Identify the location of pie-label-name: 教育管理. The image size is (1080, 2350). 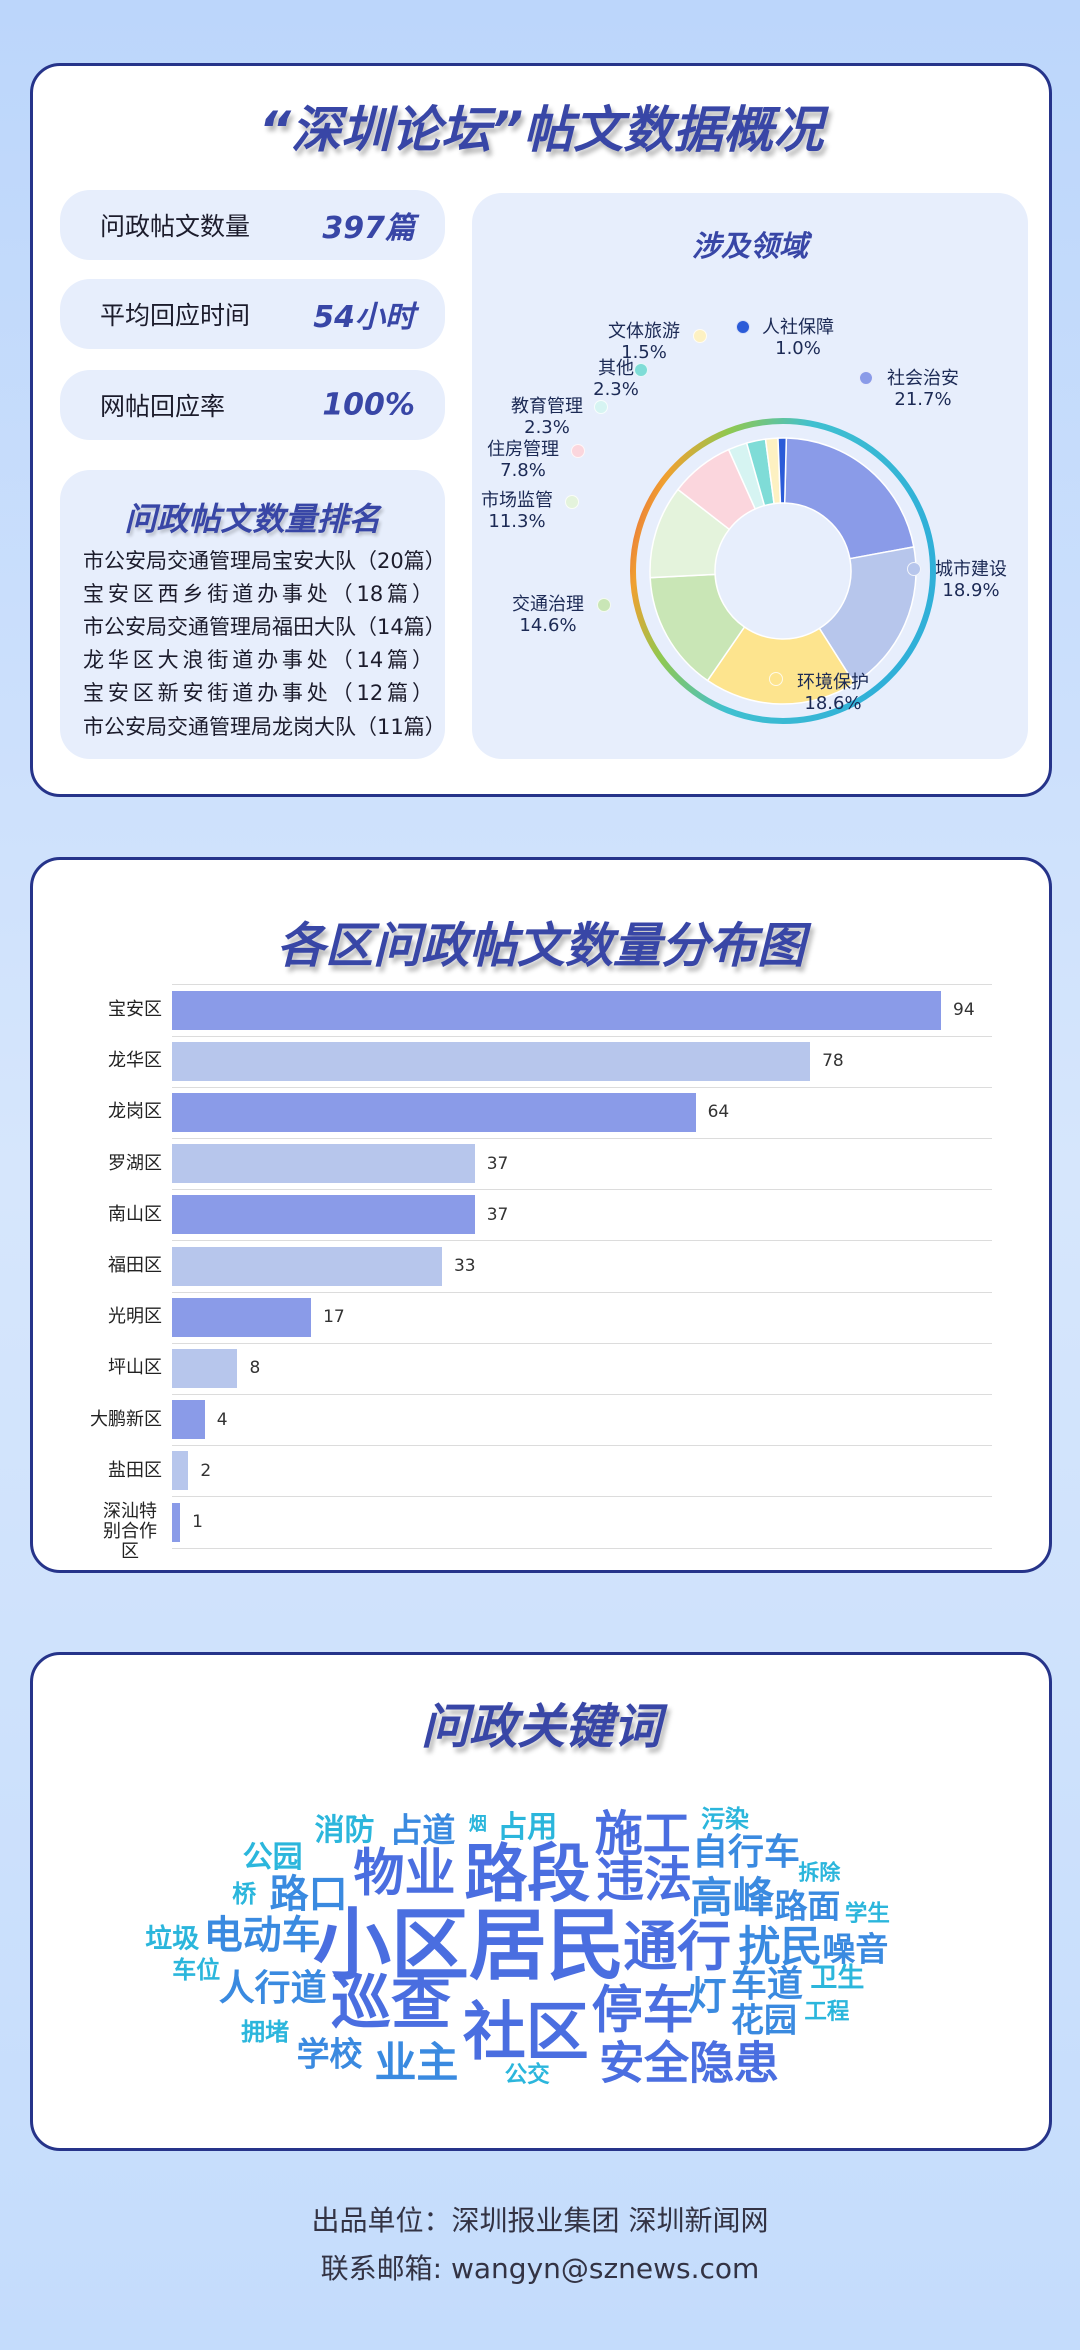
(547, 406).